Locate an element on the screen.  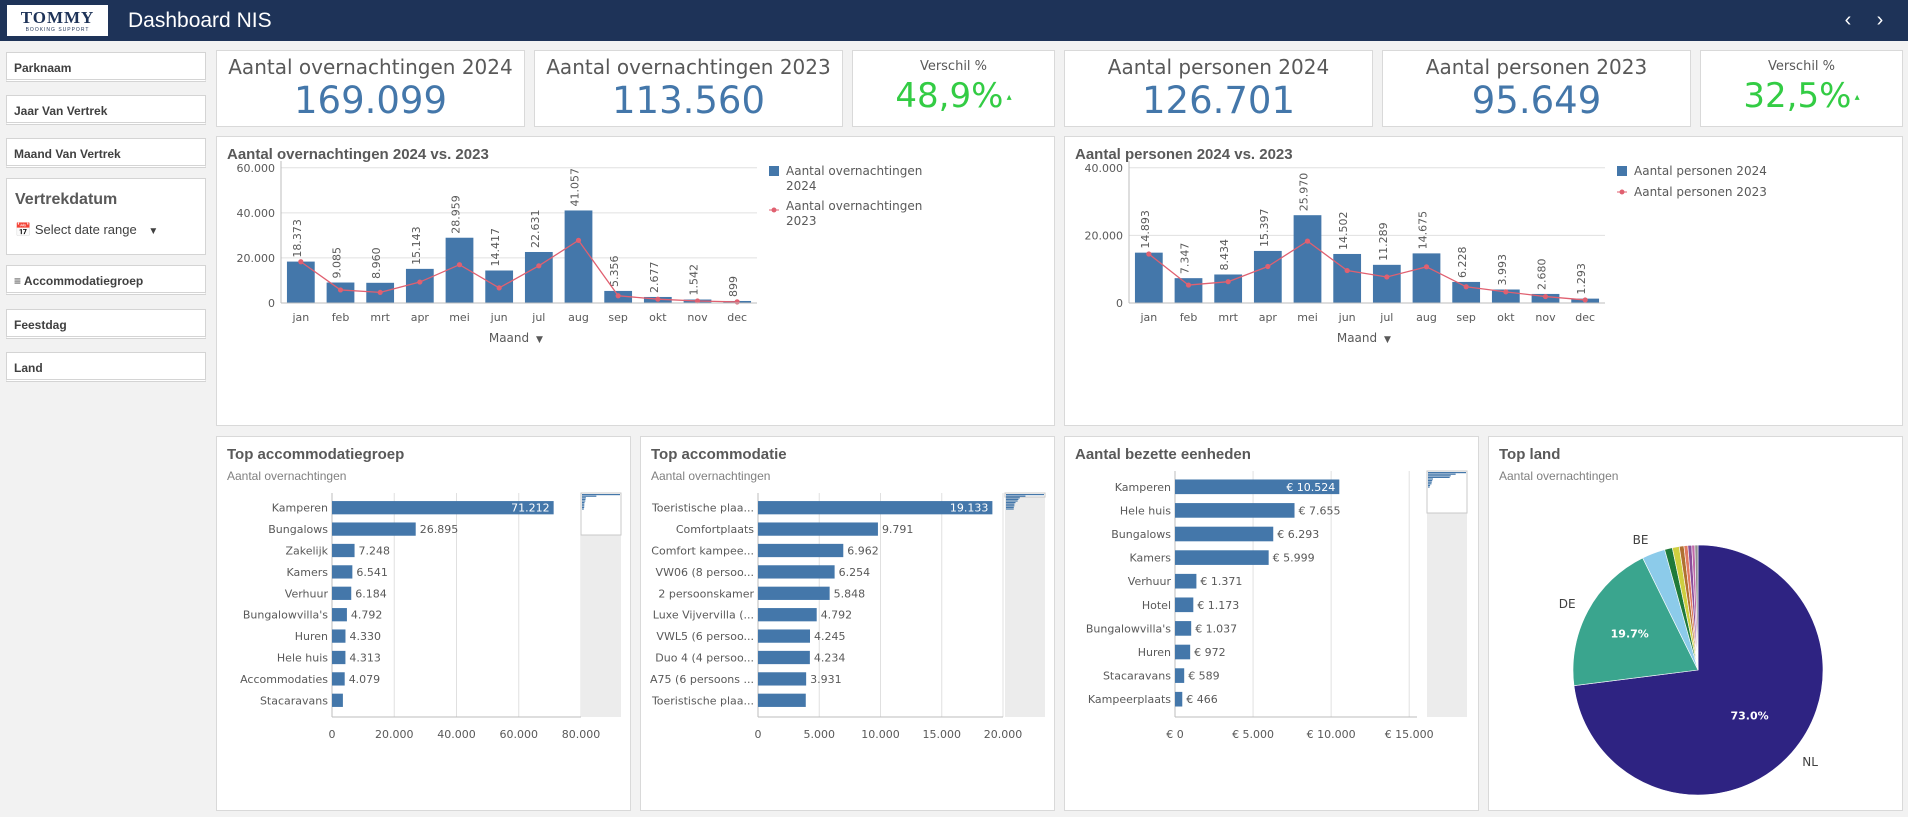
slice-label: BE is located at coordinates (1641, 540).